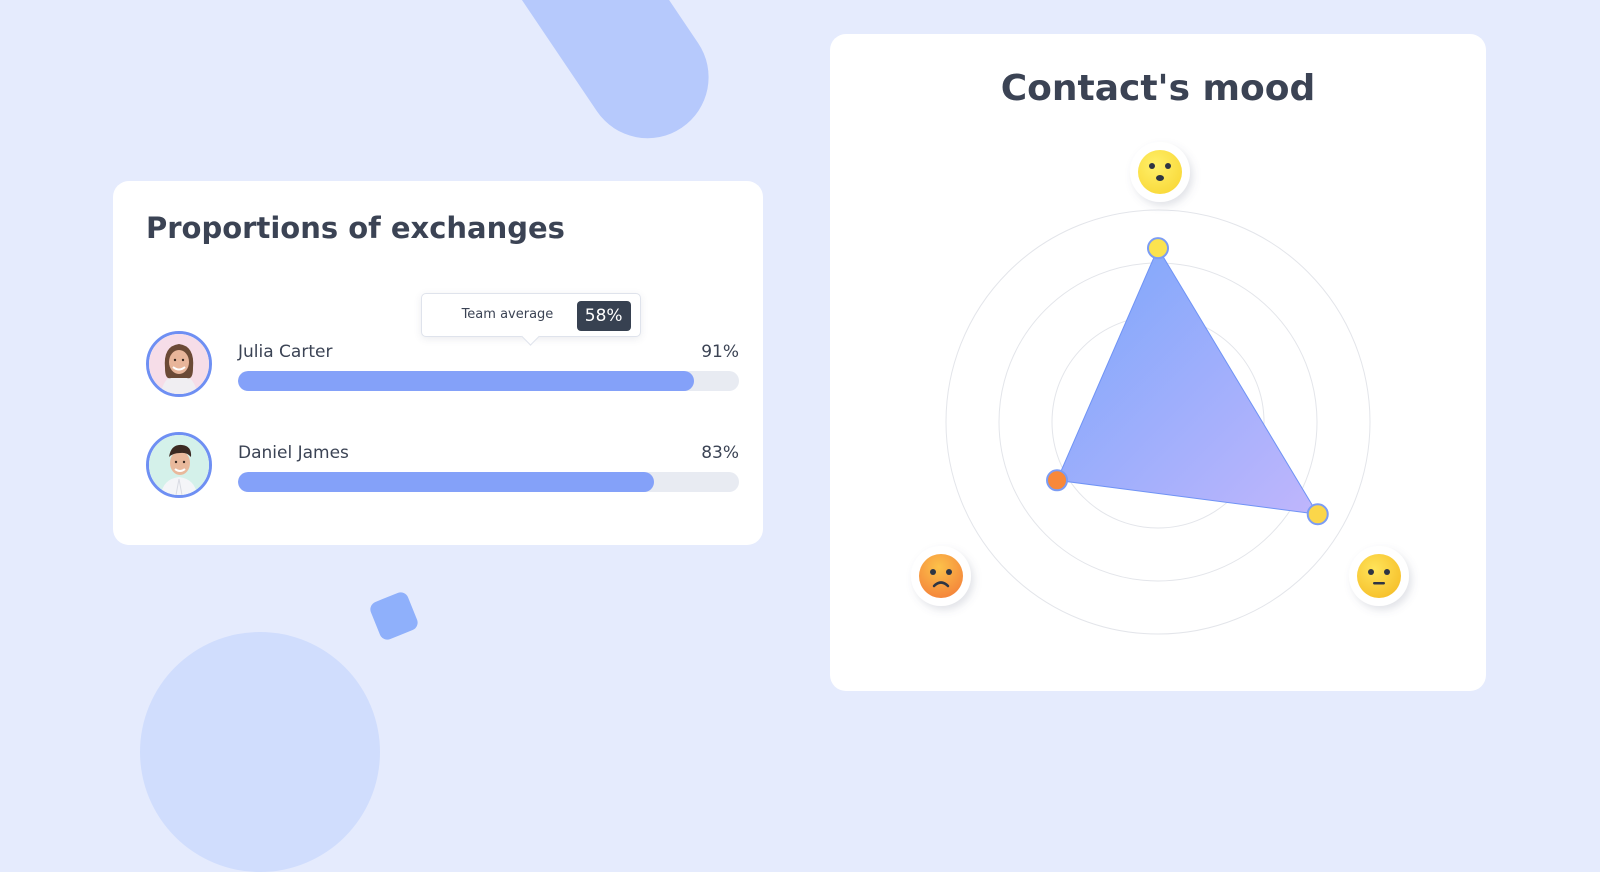 The width and height of the screenshot is (1600, 872). I want to click on team-average-tooltip: Team average 58%, so click(530, 319).